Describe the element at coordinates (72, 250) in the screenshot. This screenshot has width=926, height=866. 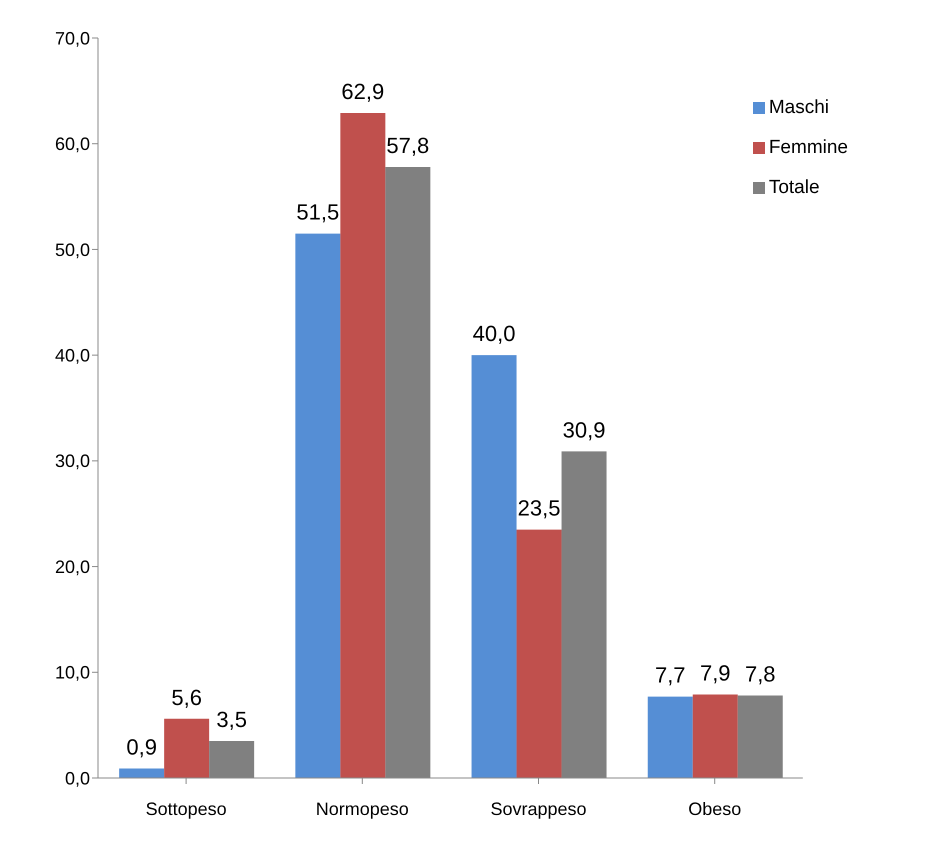
I see `y-tick-label: 50,0` at that location.